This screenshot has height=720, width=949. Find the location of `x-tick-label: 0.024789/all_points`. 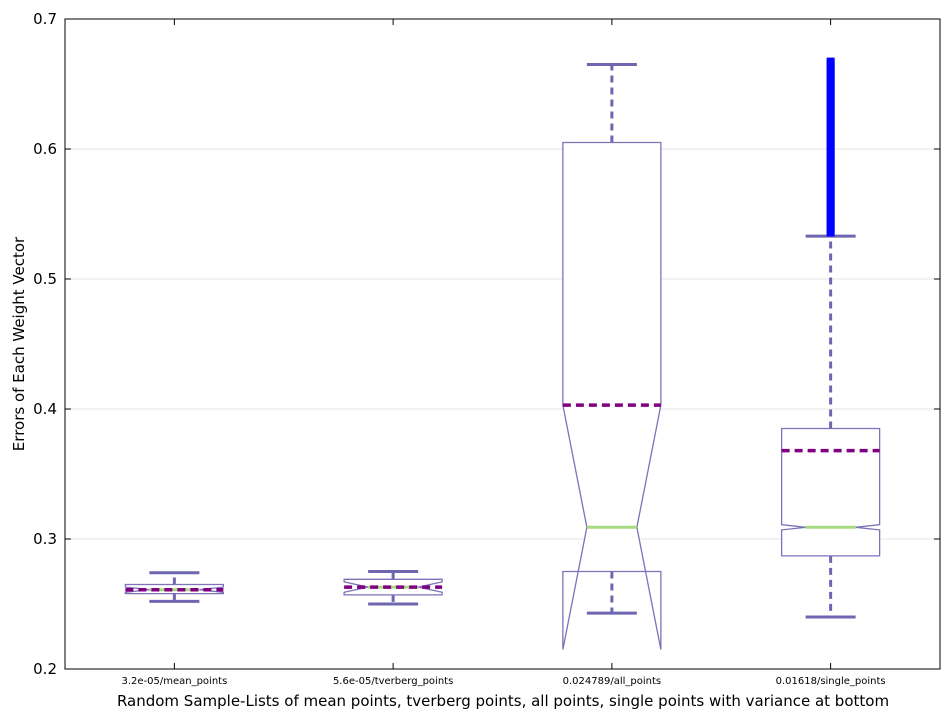

x-tick-label: 0.024789/all_points is located at coordinates (612, 681).